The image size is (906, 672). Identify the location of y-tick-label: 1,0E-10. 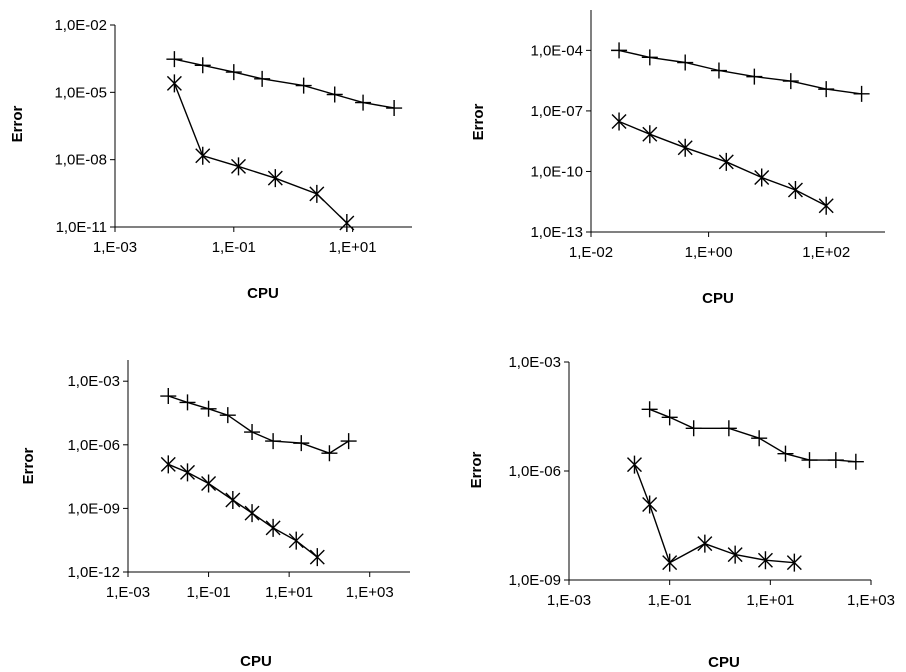
(556, 171).